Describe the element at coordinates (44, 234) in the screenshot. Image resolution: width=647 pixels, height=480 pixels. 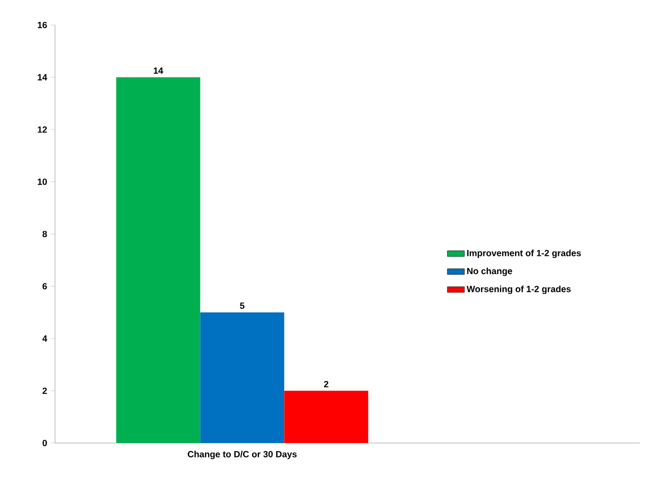
I see `y-tick-label: 8` at that location.